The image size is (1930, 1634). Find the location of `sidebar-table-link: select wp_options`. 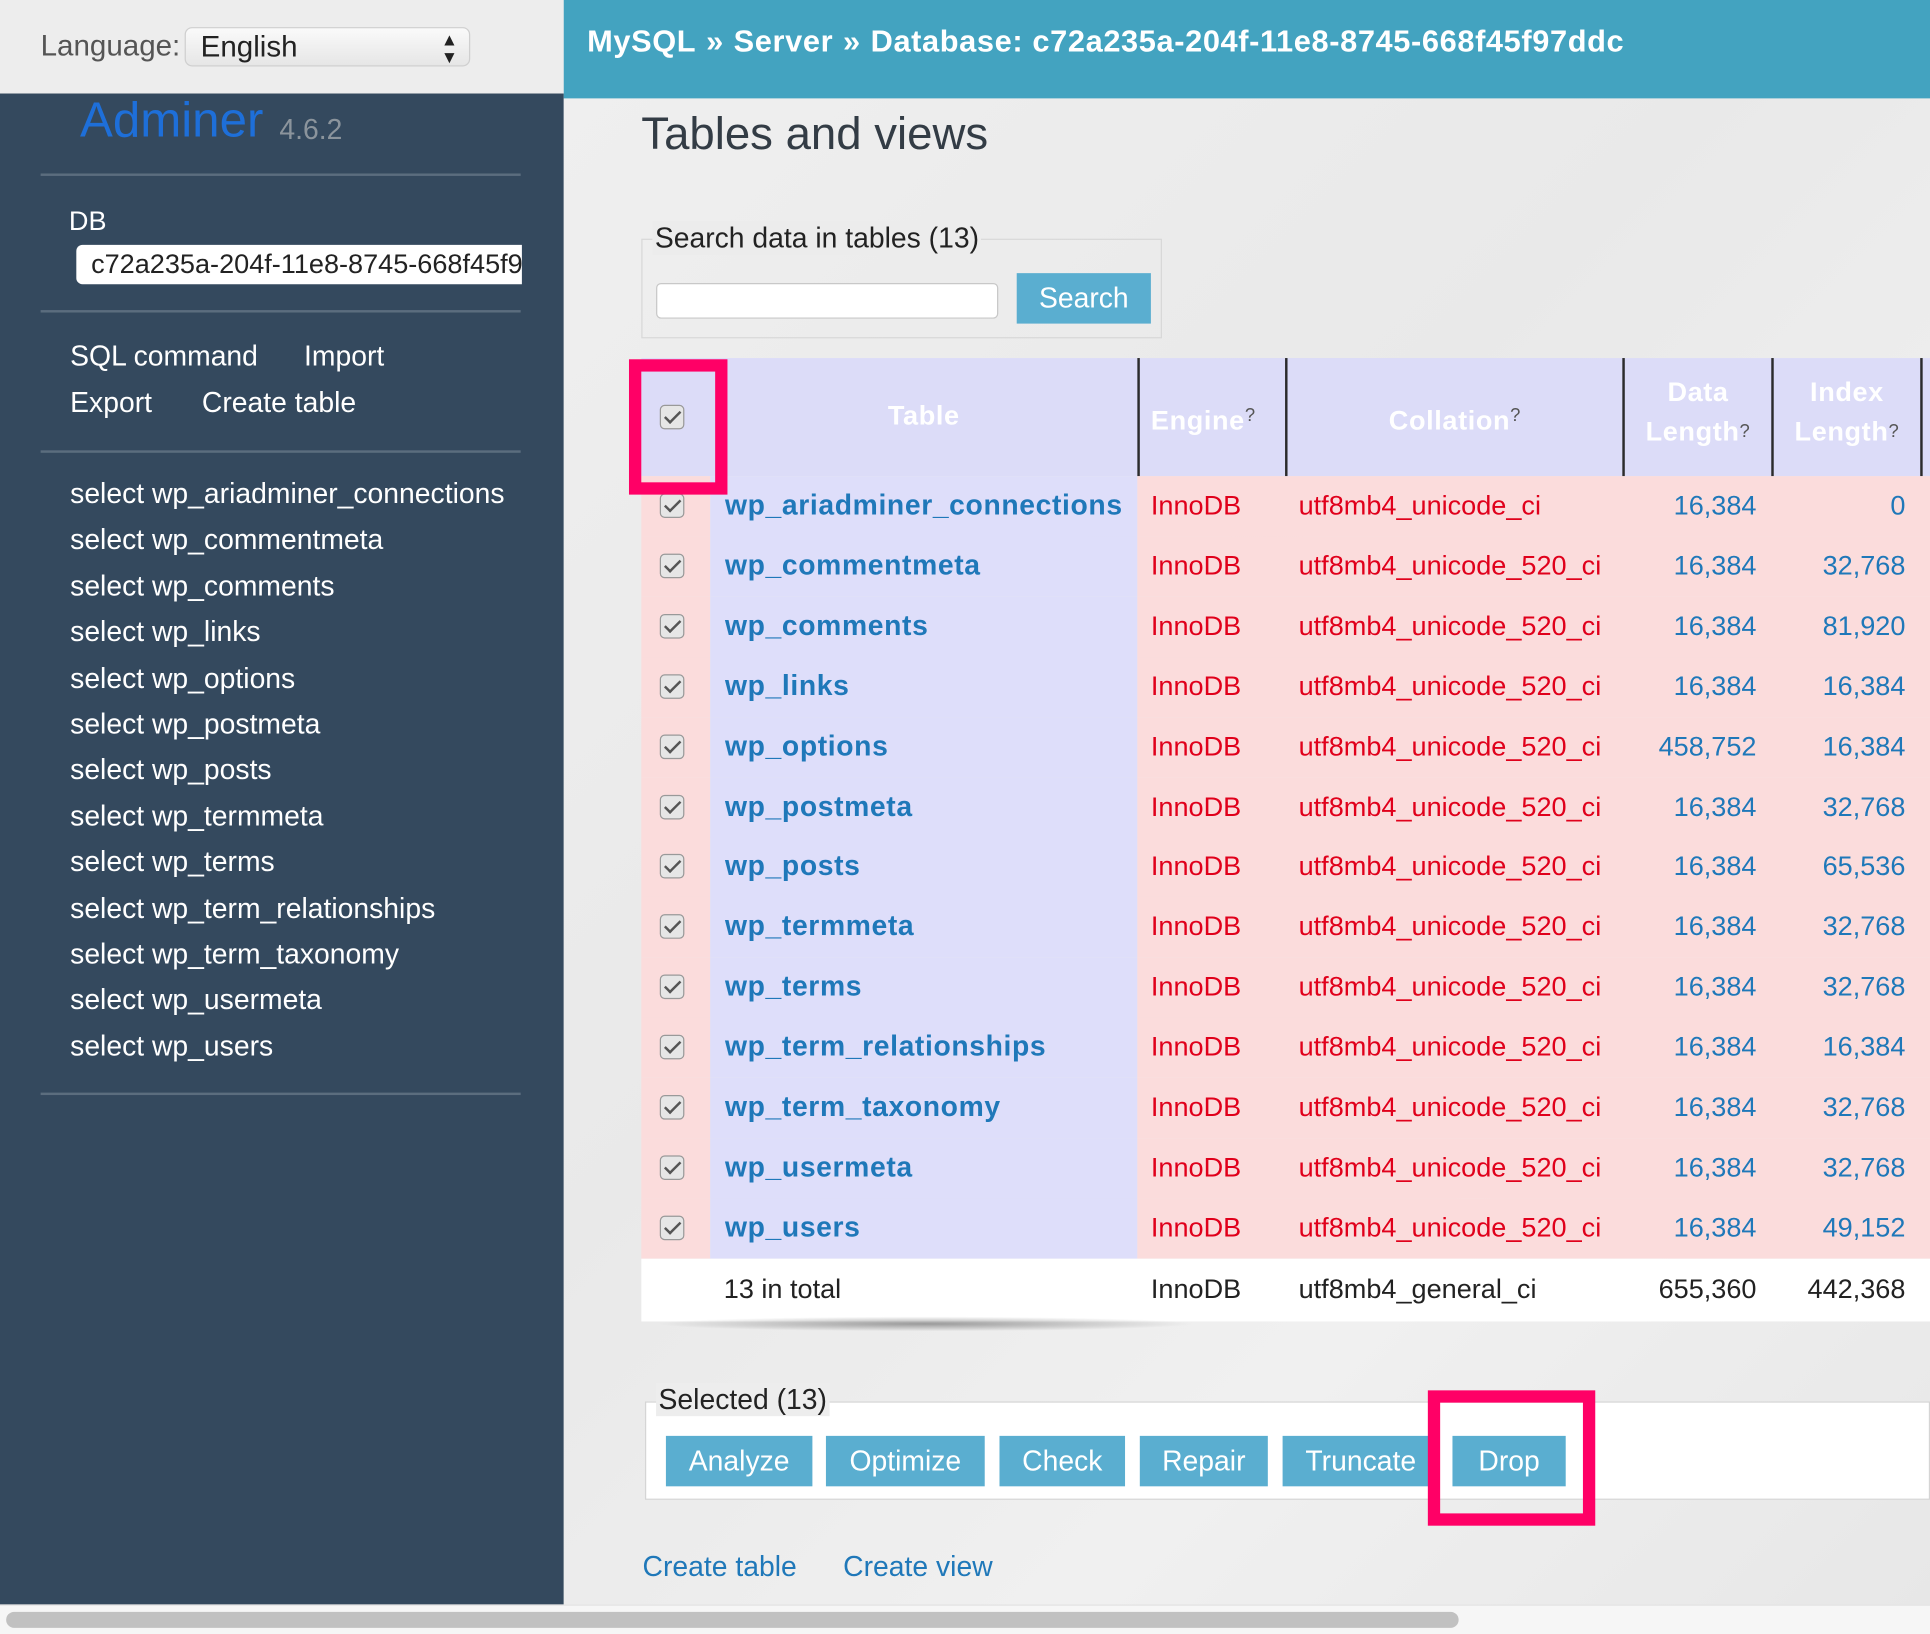

sidebar-table-link: select wp_options is located at coordinates (183, 677).